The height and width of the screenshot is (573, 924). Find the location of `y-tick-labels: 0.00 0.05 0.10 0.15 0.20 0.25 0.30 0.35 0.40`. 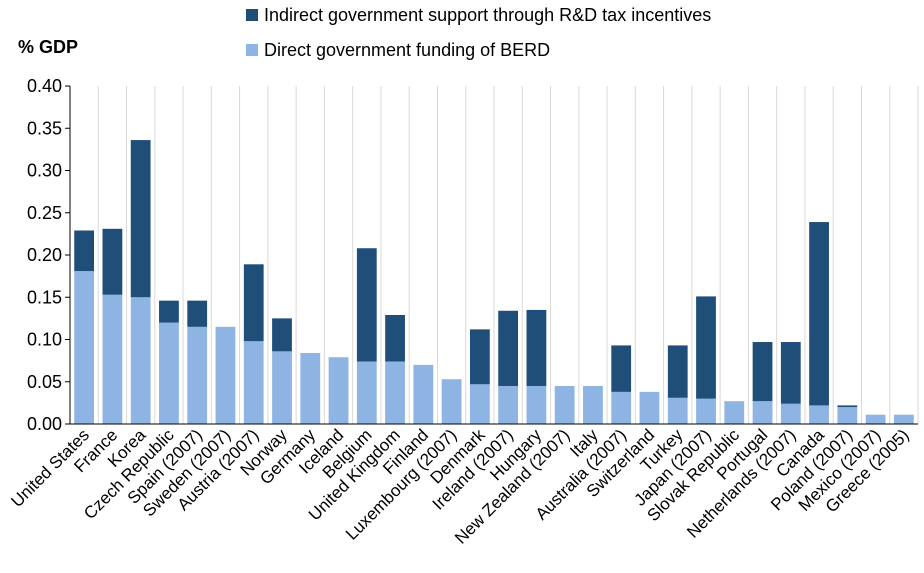

y-tick-labels: 0.00 0.05 0.10 0.15 0.20 0.25 0.30 0.35 0.40 is located at coordinates (44, 255).